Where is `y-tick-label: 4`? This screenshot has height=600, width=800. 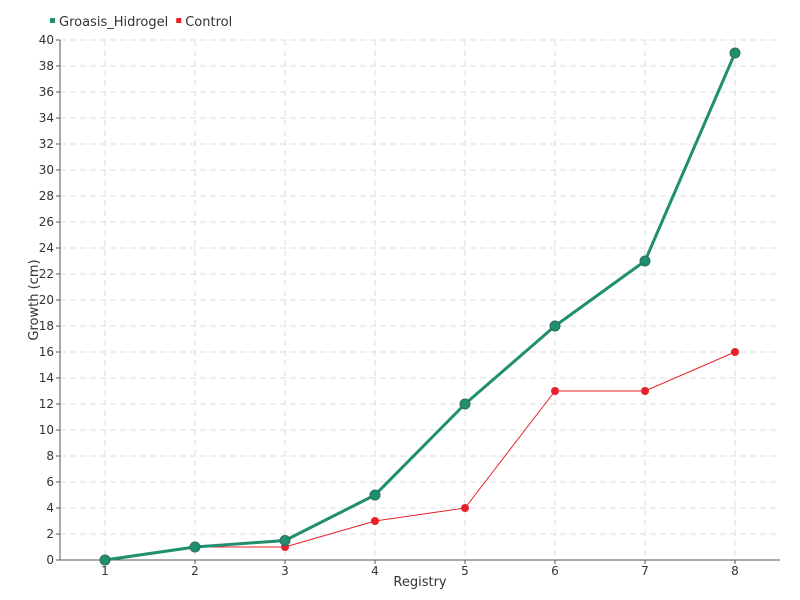 y-tick-label: 4 is located at coordinates (50, 508).